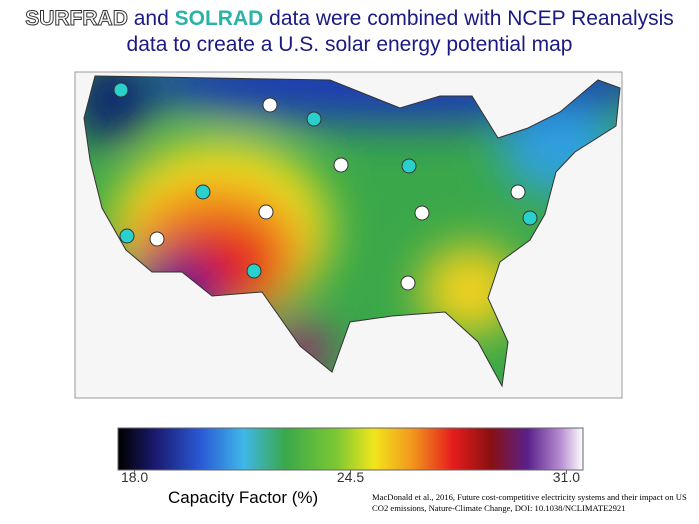  I want to click on title-word: and, so click(151, 18).